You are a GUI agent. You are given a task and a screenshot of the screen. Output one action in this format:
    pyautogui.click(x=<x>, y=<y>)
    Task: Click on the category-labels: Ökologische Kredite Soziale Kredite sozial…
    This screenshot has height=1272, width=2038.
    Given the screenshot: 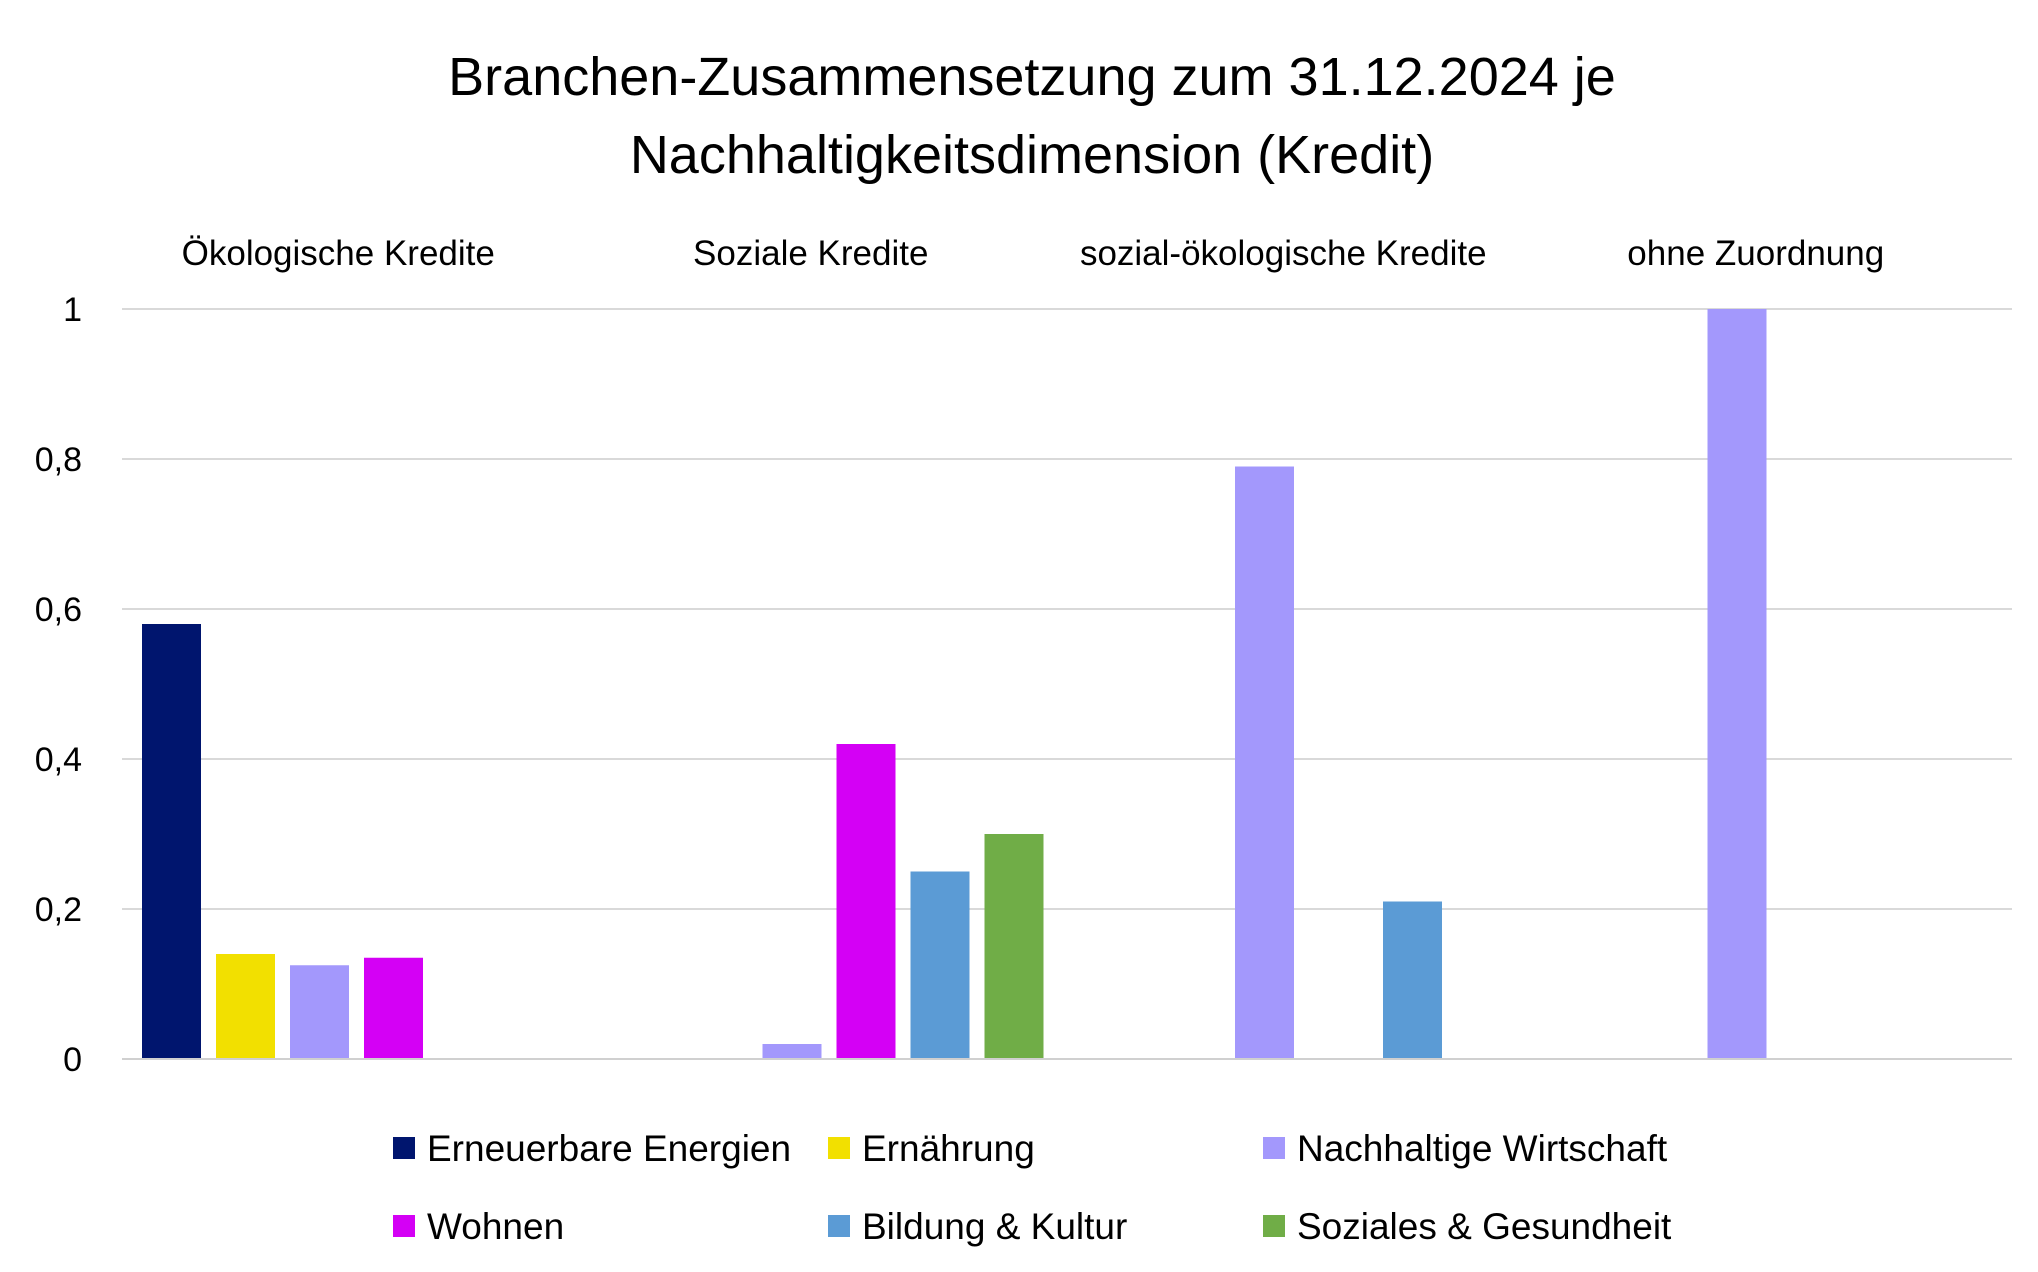 What is the action you would take?
    pyautogui.click(x=1033, y=253)
    